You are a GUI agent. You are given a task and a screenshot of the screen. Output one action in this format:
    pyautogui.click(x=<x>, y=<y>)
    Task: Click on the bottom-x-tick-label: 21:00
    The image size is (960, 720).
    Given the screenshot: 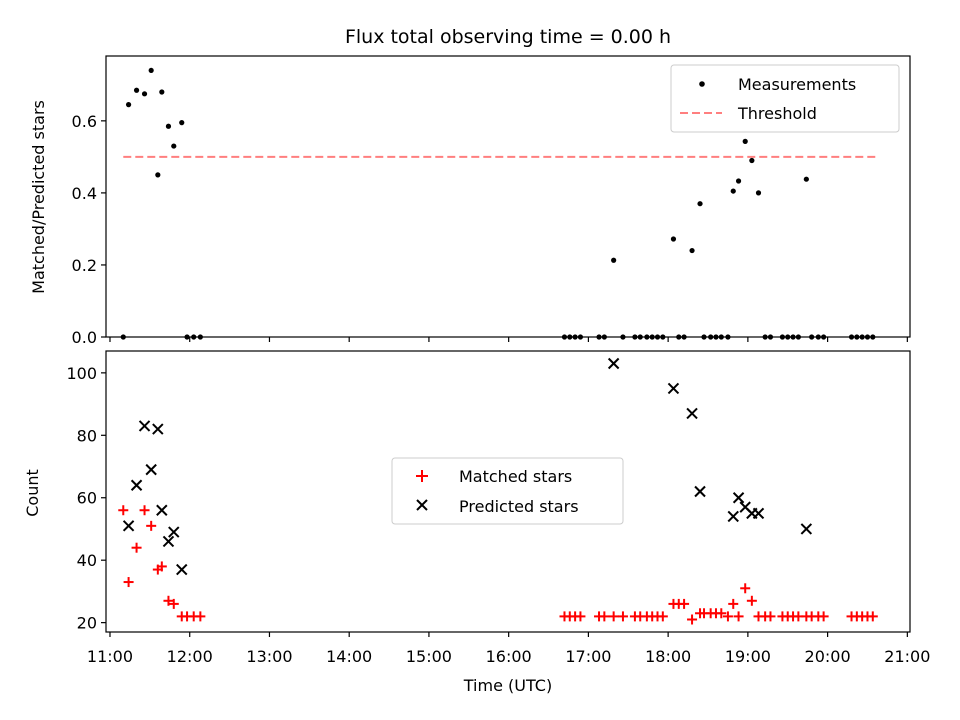 What is the action you would take?
    pyautogui.click(x=907, y=656)
    